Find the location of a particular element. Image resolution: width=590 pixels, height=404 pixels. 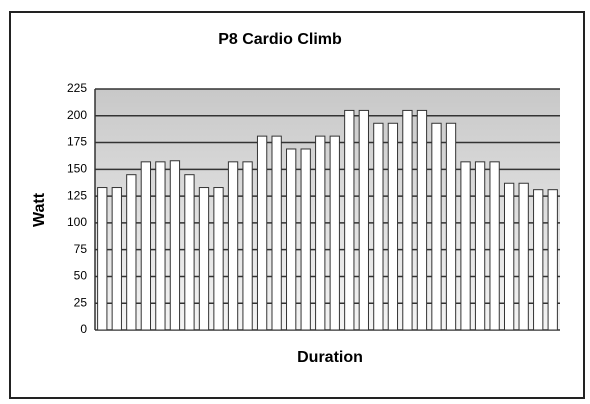

x-axis-label: Duration is located at coordinates (330, 357).